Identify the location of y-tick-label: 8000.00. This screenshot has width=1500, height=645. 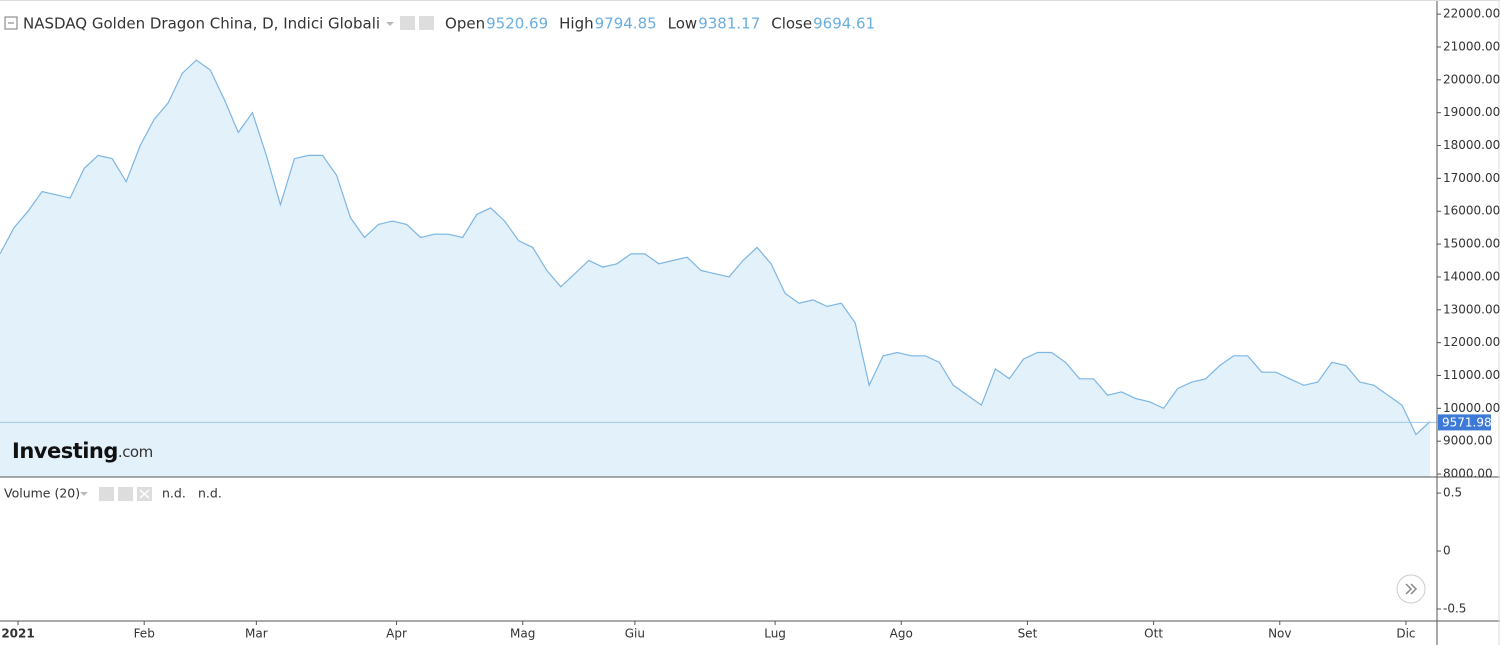
(1468, 474).